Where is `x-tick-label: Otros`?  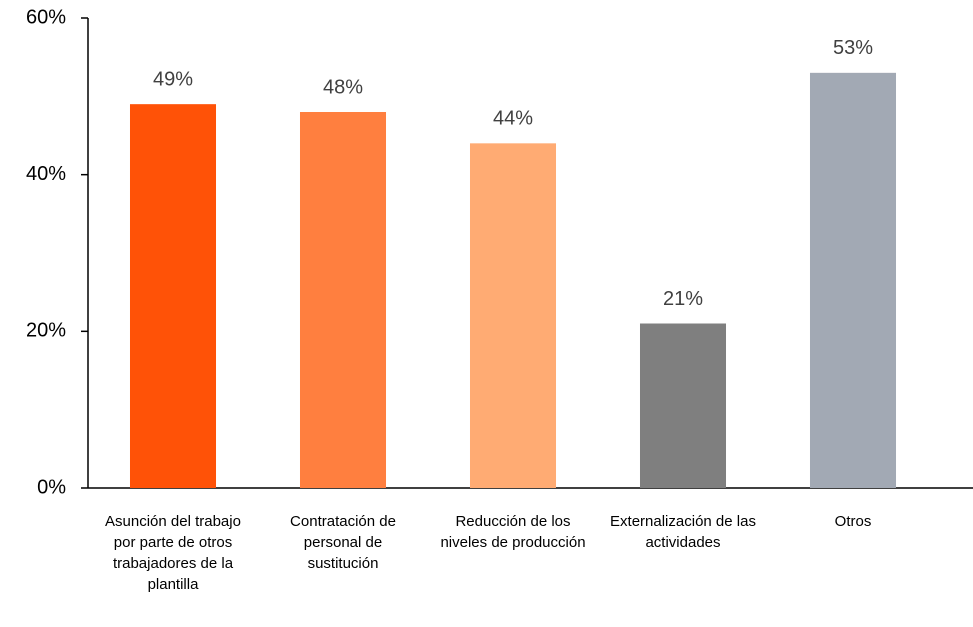
x-tick-label: Otros is located at coordinates (853, 521).